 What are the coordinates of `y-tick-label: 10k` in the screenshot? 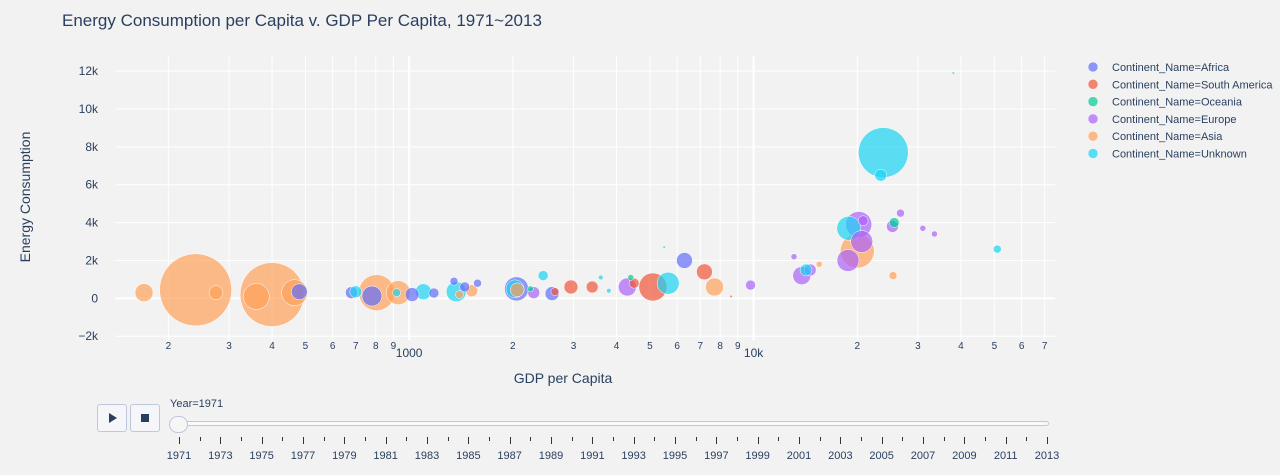 It's located at (89, 109).